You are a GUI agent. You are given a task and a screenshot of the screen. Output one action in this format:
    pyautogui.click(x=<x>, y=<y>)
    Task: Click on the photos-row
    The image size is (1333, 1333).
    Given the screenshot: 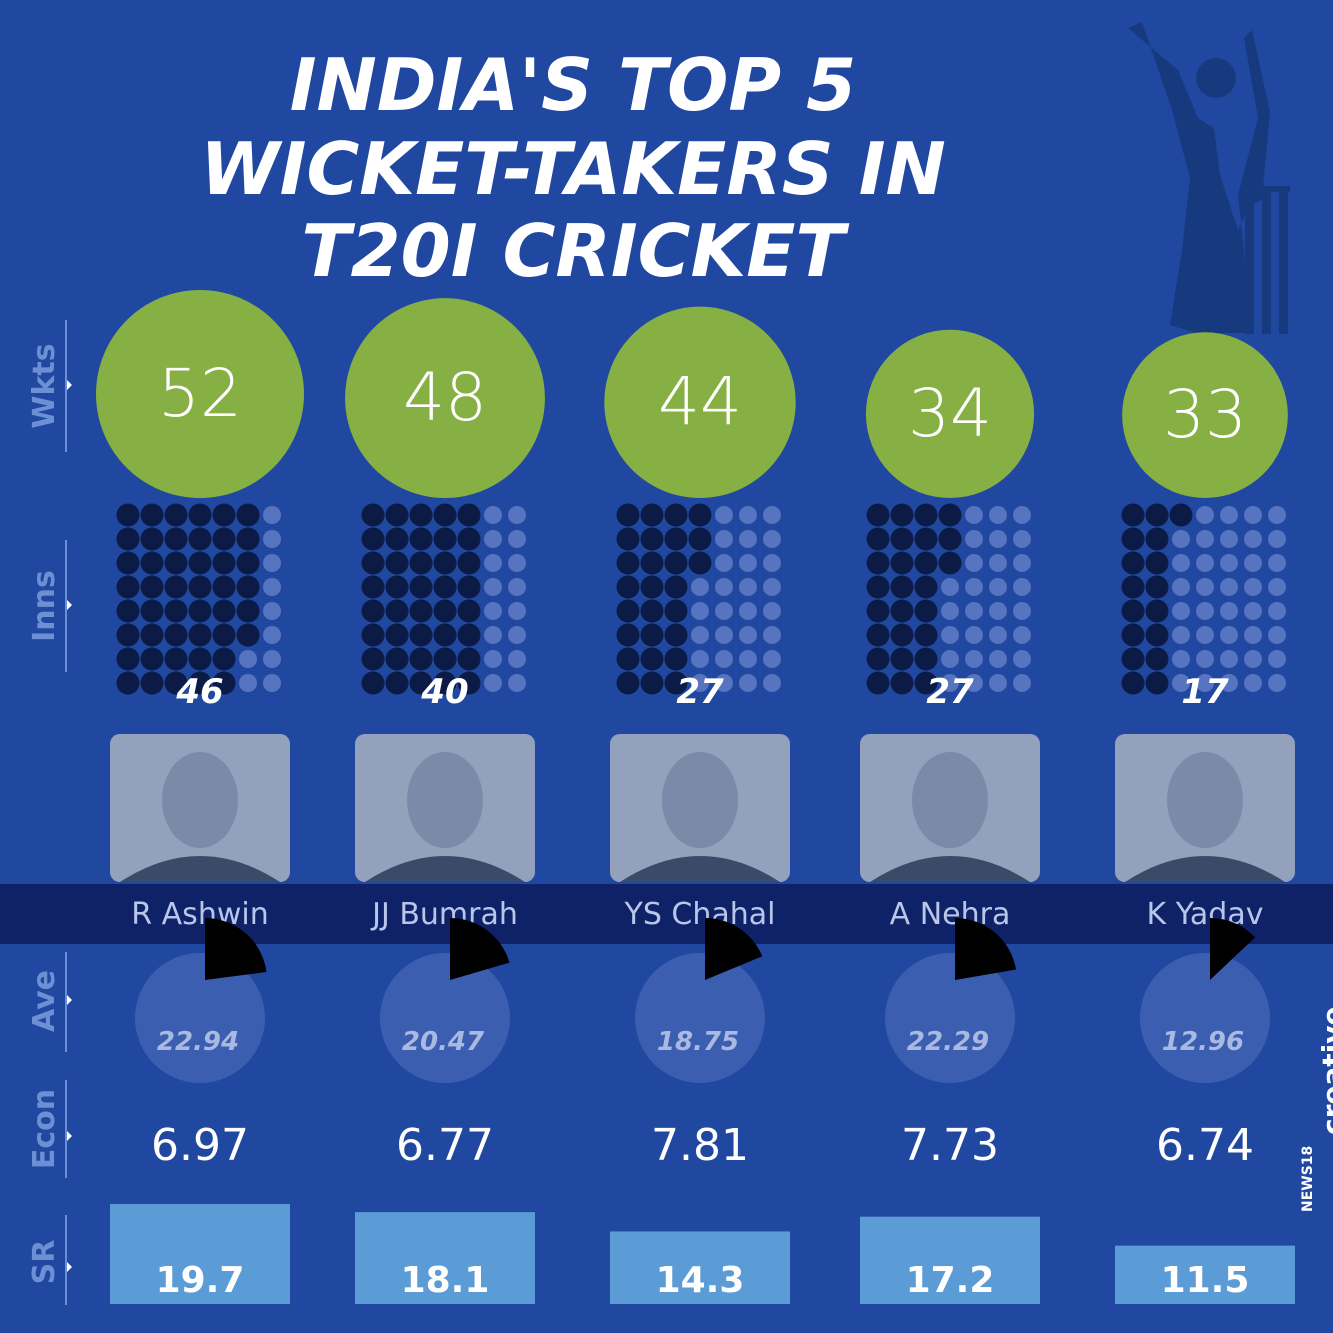 What is the action you would take?
    pyautogui.click(x=702, y=808)
    